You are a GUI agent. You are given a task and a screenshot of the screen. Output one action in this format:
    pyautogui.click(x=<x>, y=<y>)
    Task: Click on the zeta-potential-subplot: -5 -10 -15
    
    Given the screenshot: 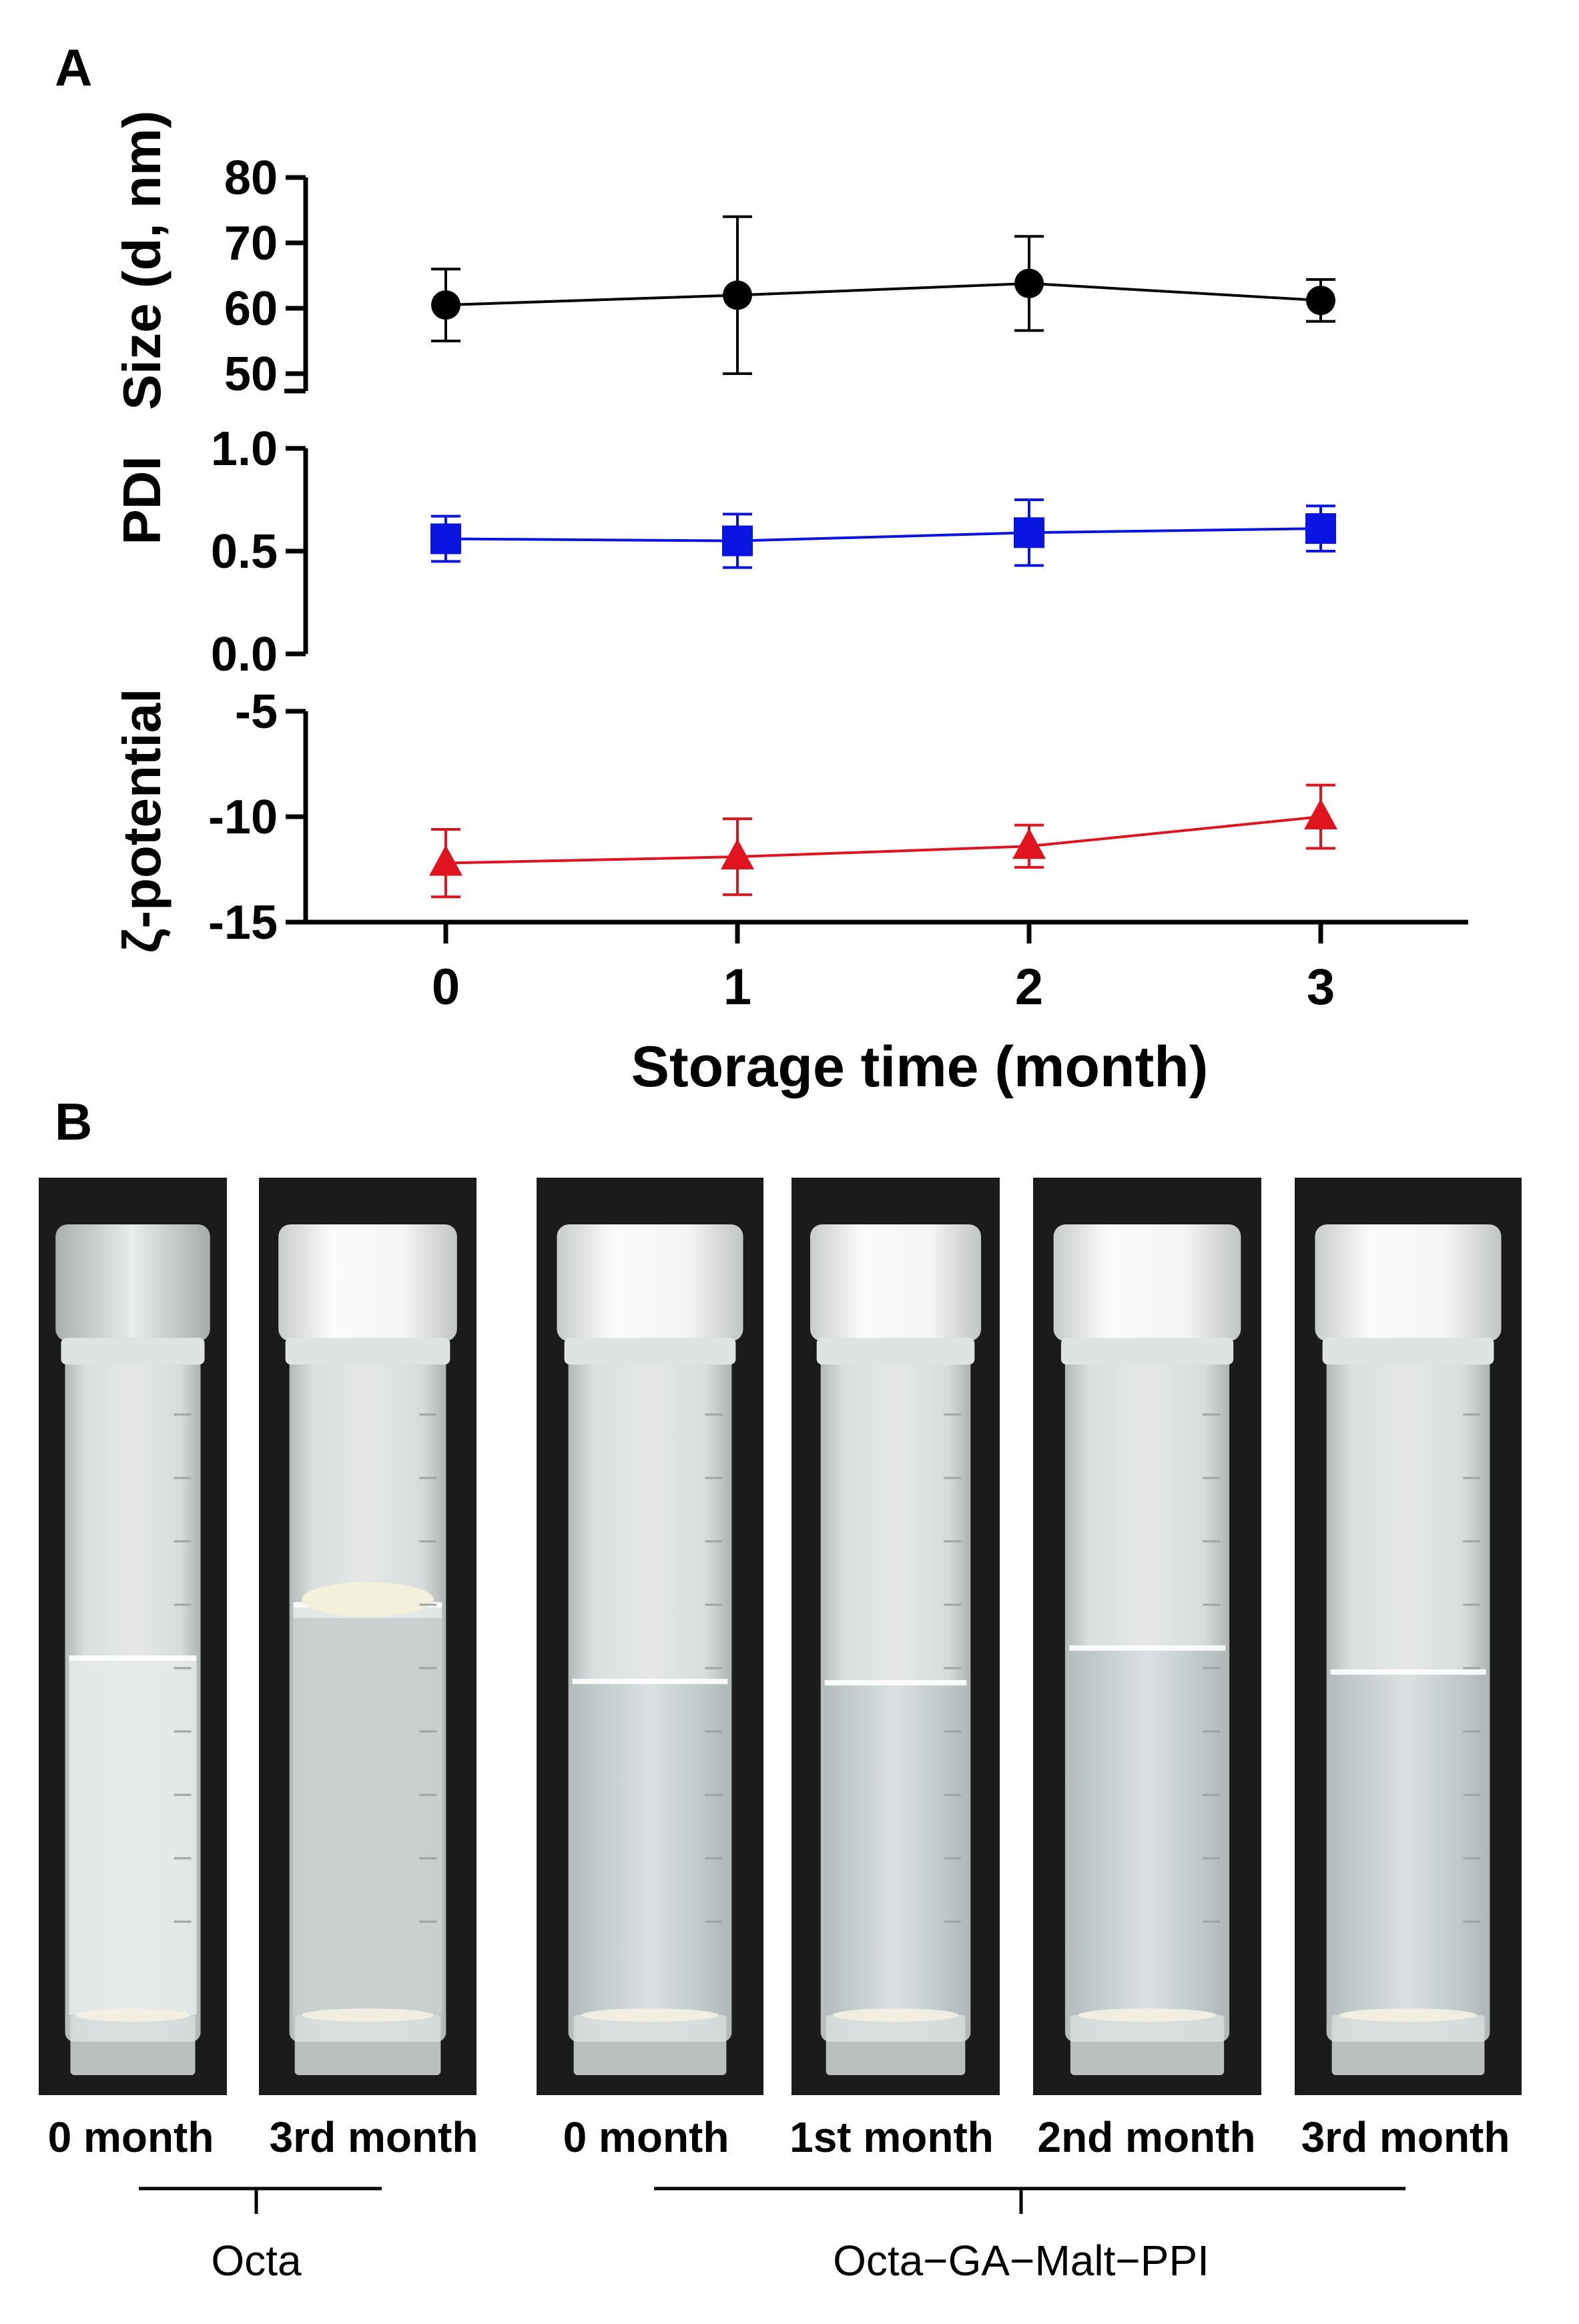 What is the action you would take?
    pyautogui.click(x=772, y=817)
    